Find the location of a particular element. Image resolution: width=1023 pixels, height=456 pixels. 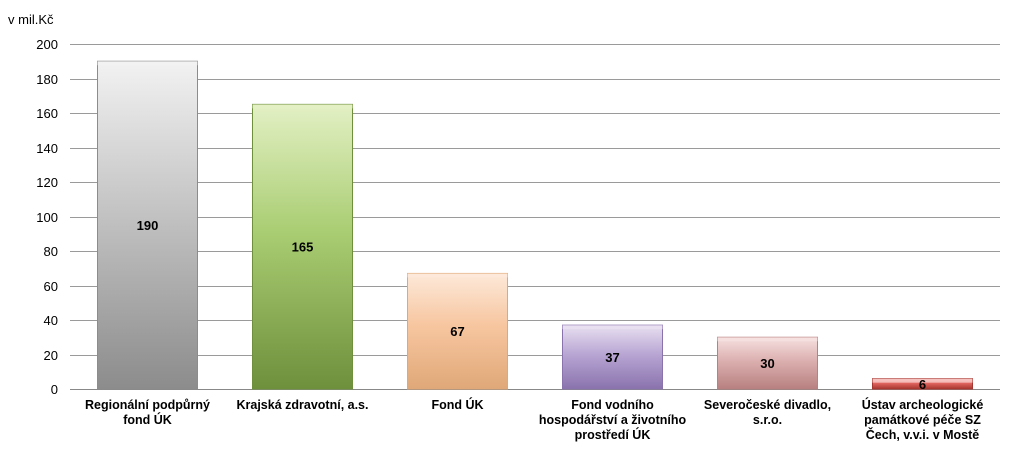

y-tick-label: 140 is located at coordinates (47, 148).